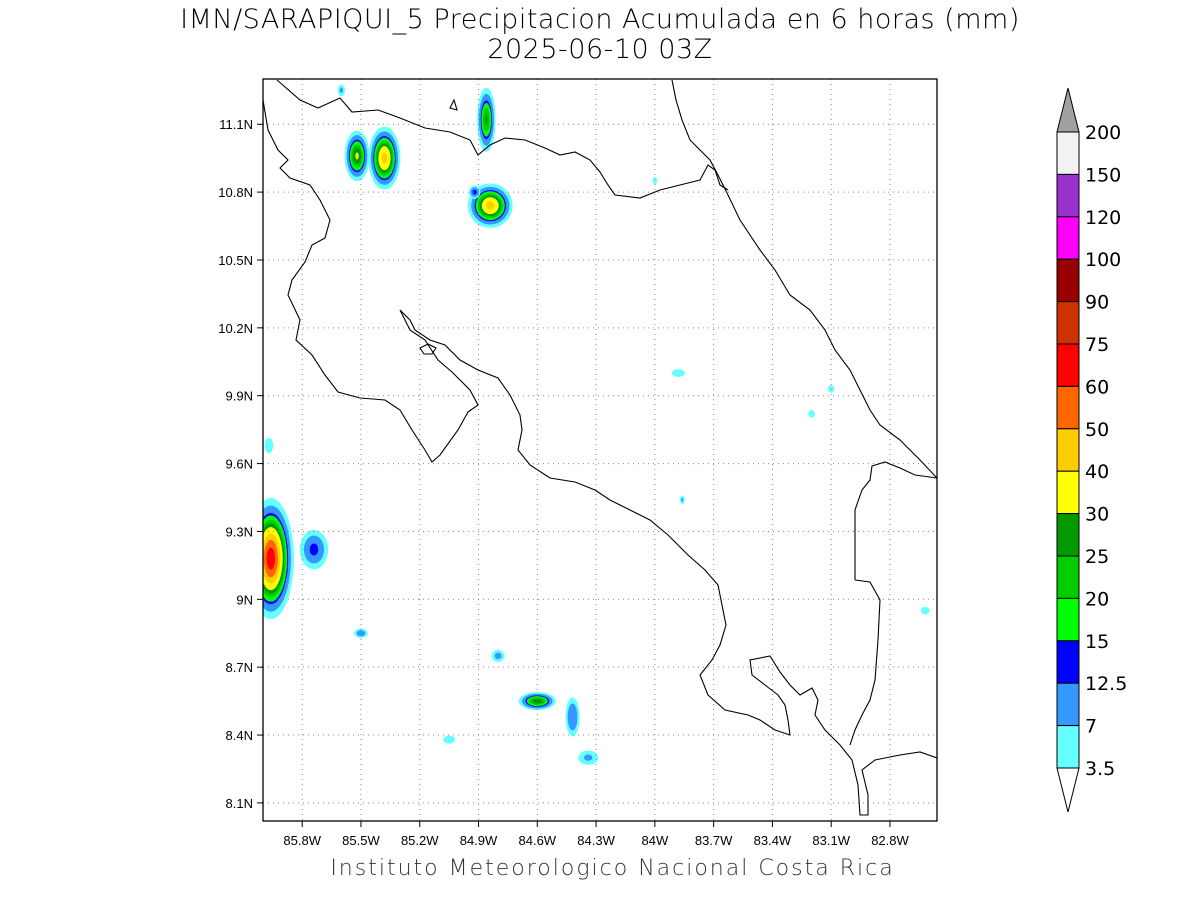  I want to click on lon-tick-label: 82.8W, so click(890, 840).